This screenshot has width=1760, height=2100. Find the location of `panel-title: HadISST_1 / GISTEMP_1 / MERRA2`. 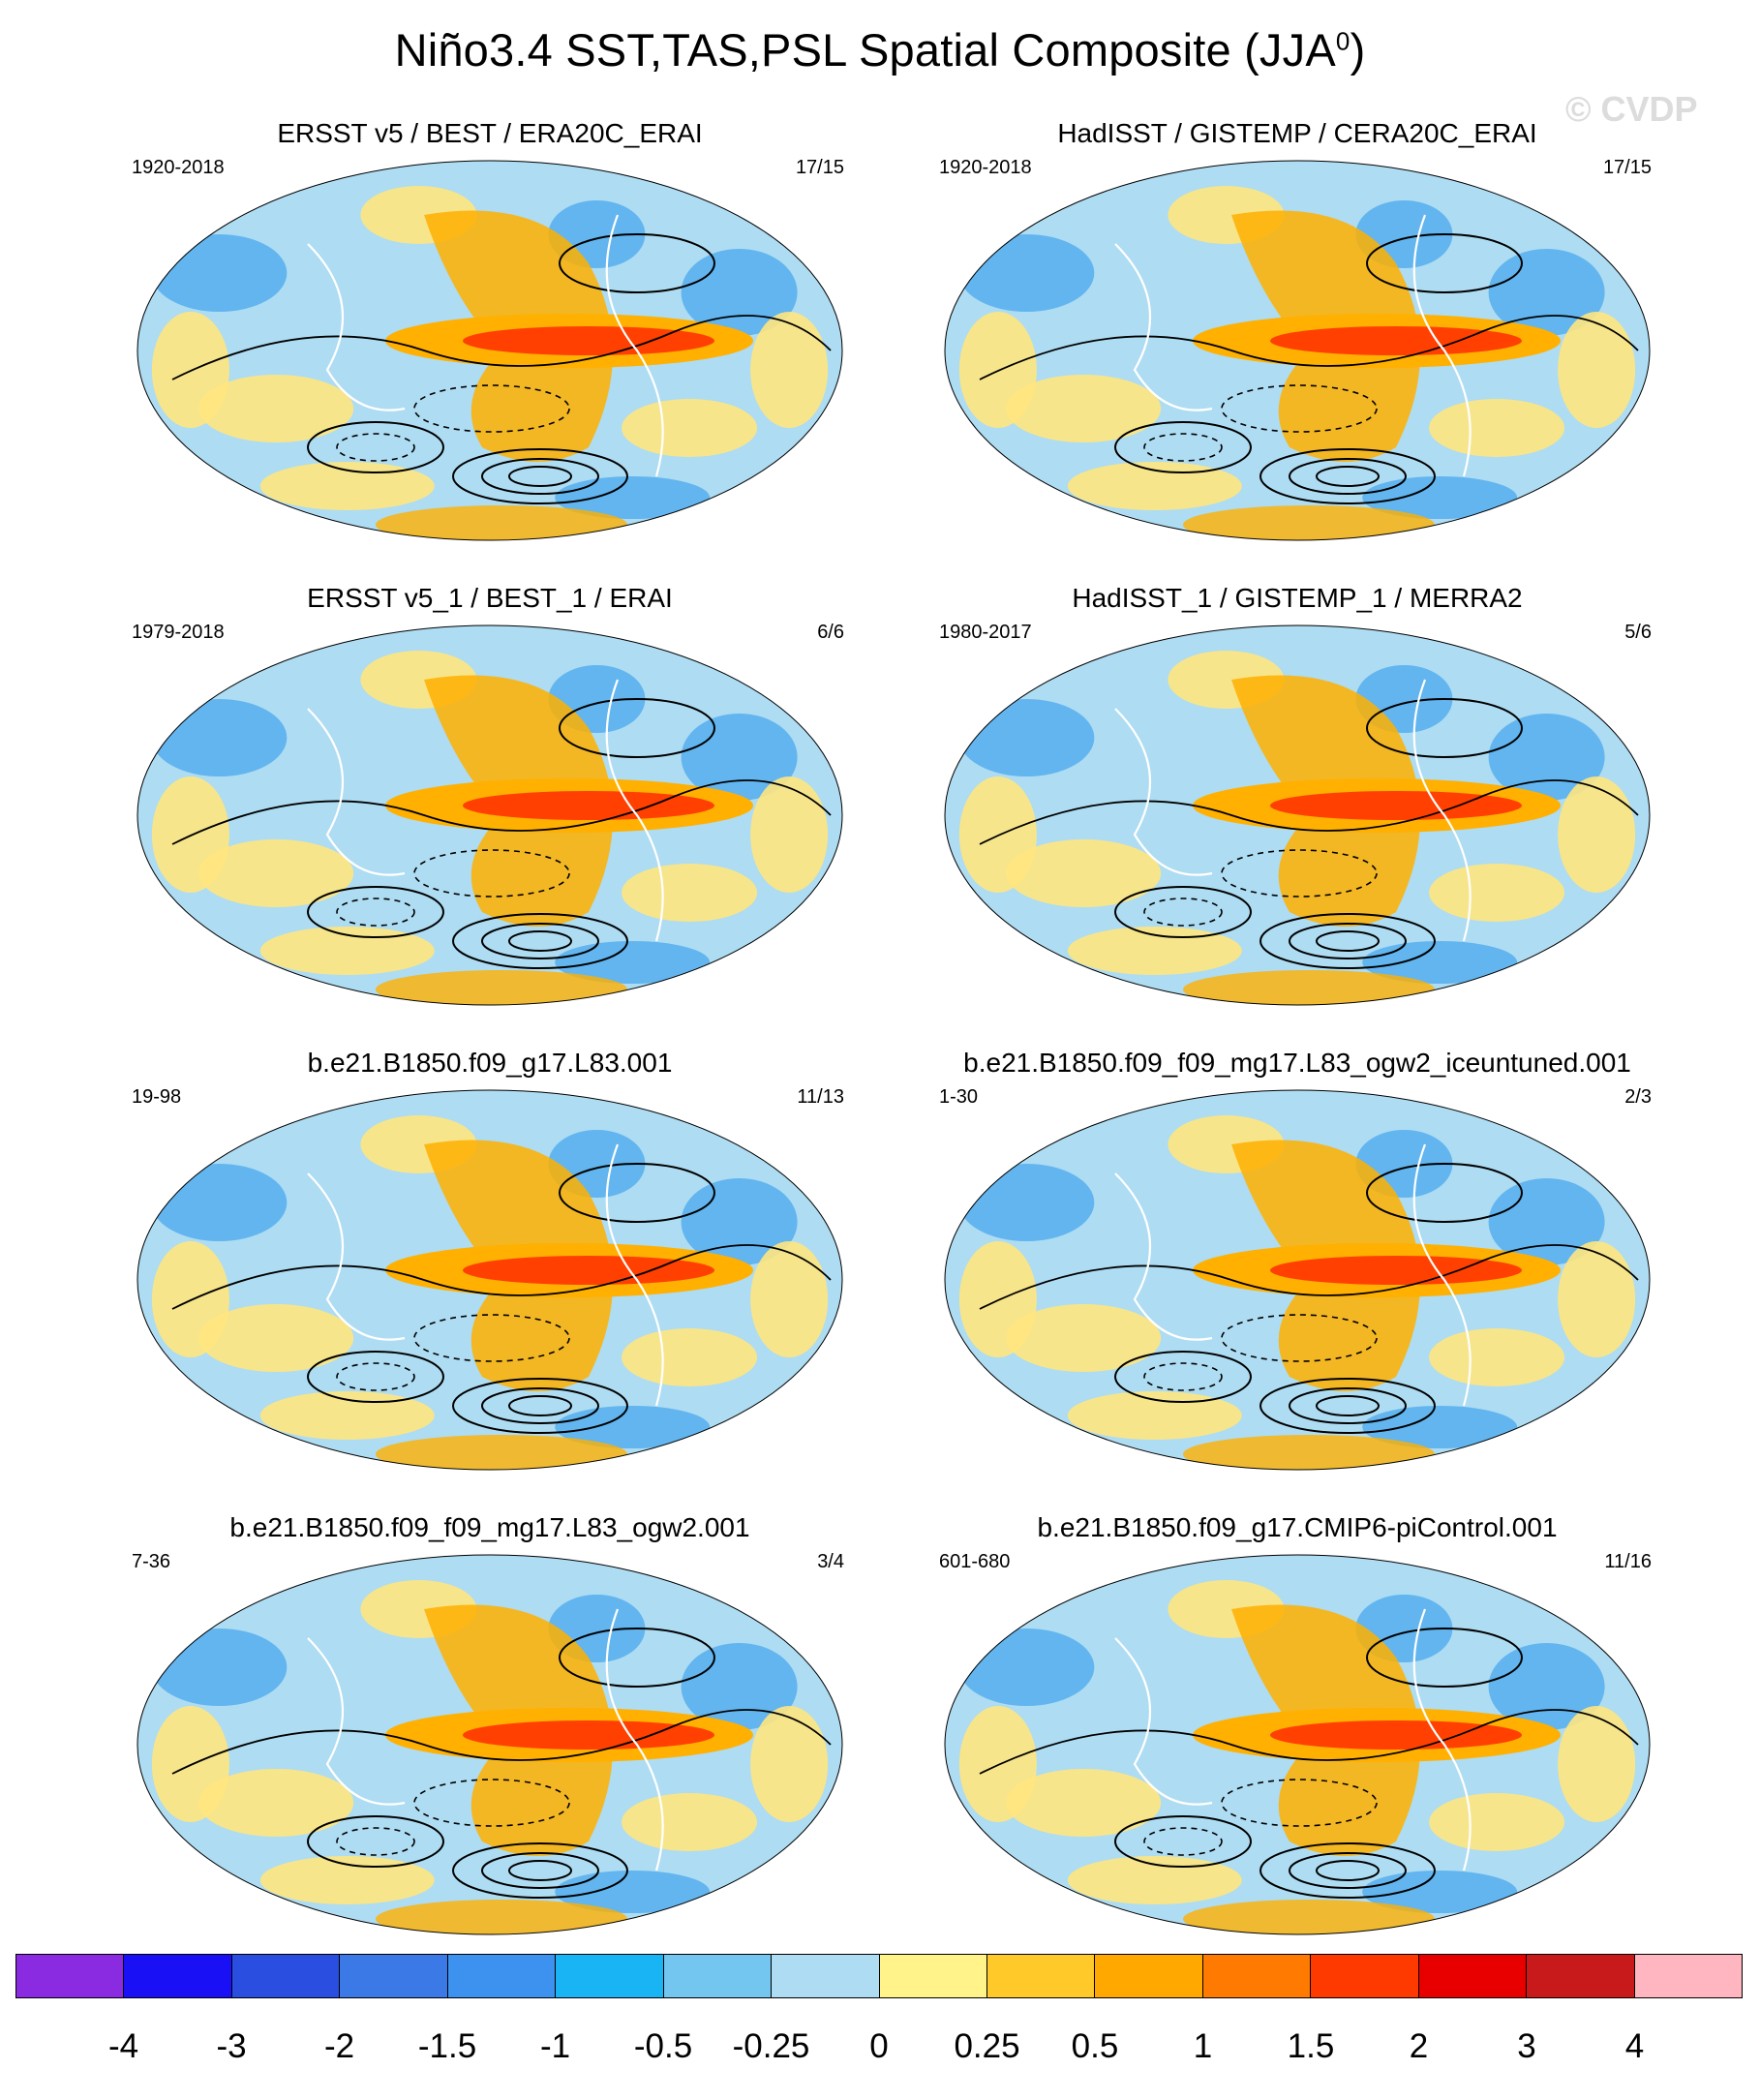

panel-title: HadISST_1 / GISTEMP_1 / MERRA2 is located at coordinates (1297, 598).